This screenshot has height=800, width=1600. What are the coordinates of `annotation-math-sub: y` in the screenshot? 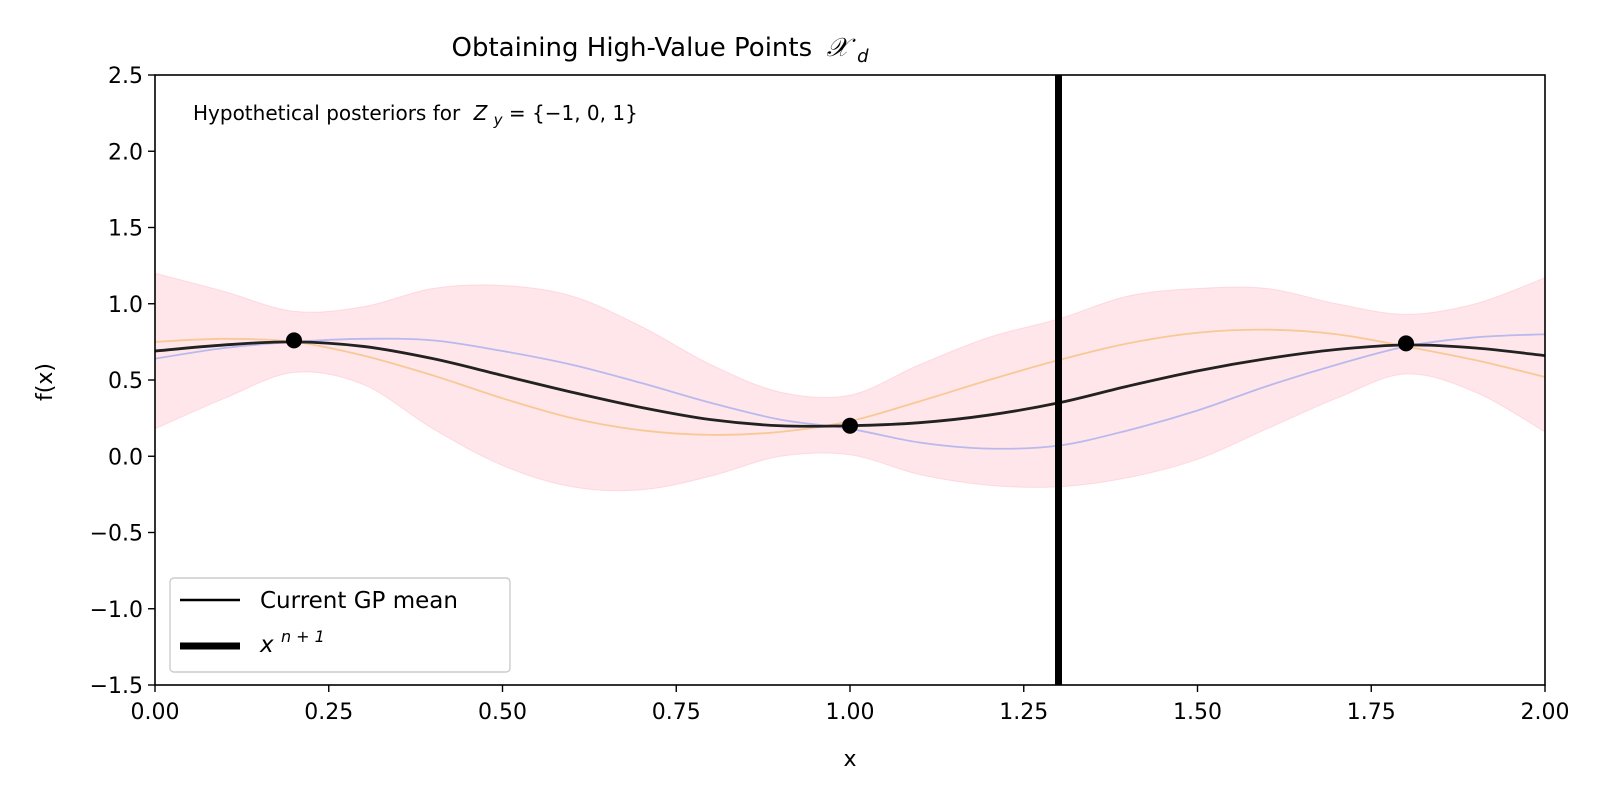 It's located at (498, 120).